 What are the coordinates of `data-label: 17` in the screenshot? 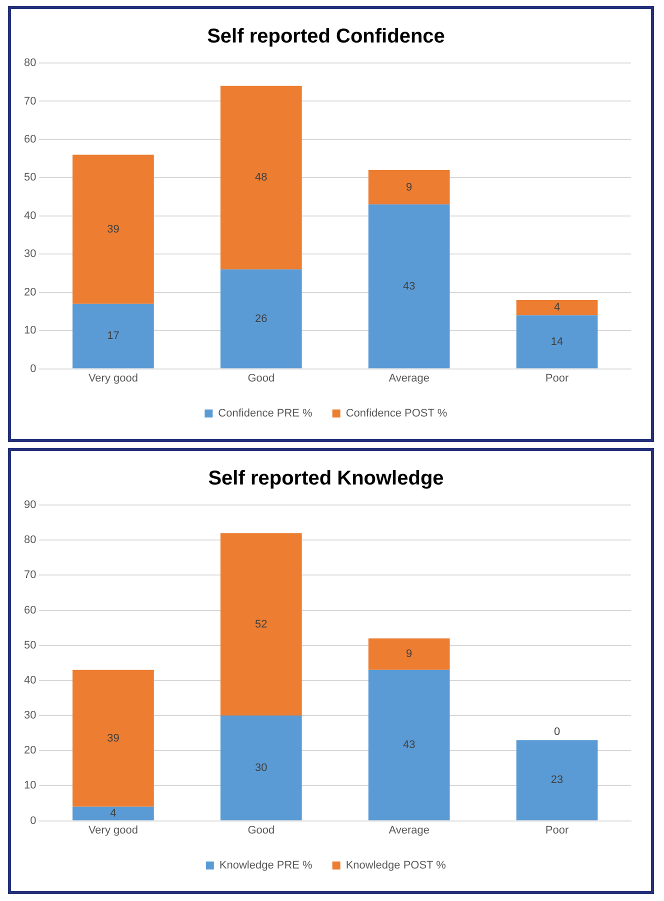 It's located at (113, 336).